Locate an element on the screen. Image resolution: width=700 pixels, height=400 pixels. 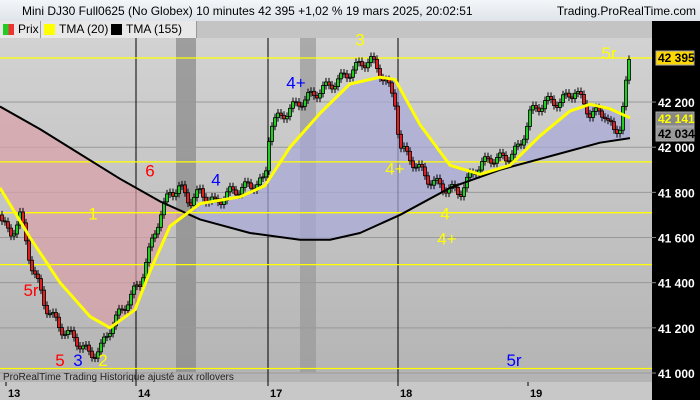
y-tick-label: 41 800 is located at coordinates (676, 193).